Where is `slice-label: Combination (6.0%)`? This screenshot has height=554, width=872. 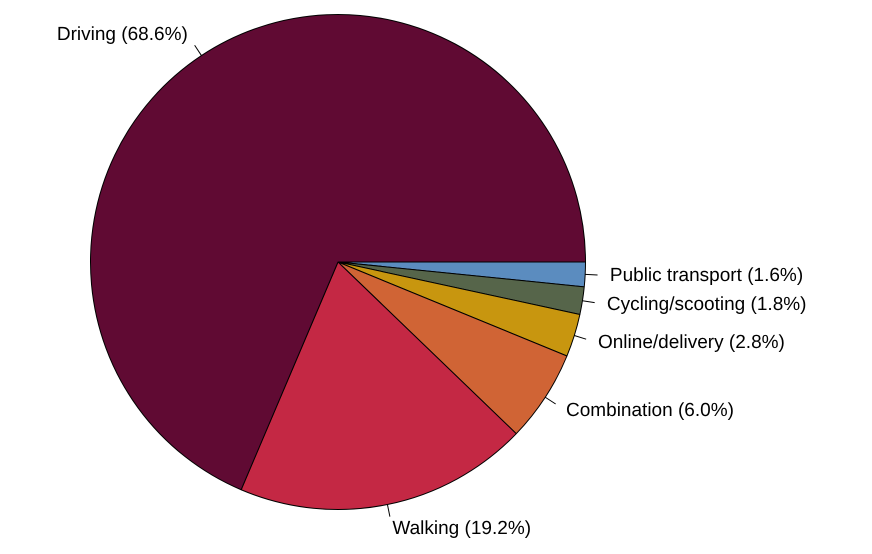 slice-label: Combination (6.0%) is located at coordinates (650, 410).